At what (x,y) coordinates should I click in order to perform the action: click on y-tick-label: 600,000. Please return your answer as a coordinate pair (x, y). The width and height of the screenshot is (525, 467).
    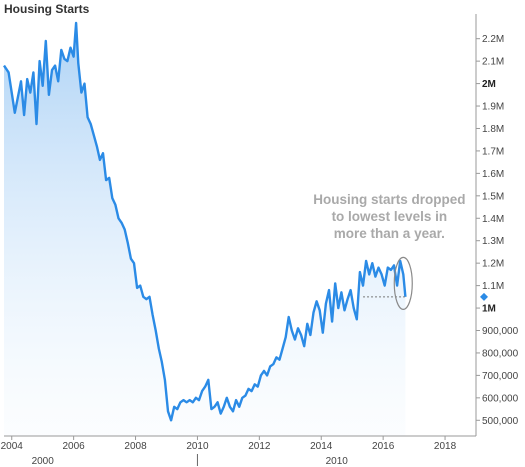
    Looking at the image, I should click on (500, 398).